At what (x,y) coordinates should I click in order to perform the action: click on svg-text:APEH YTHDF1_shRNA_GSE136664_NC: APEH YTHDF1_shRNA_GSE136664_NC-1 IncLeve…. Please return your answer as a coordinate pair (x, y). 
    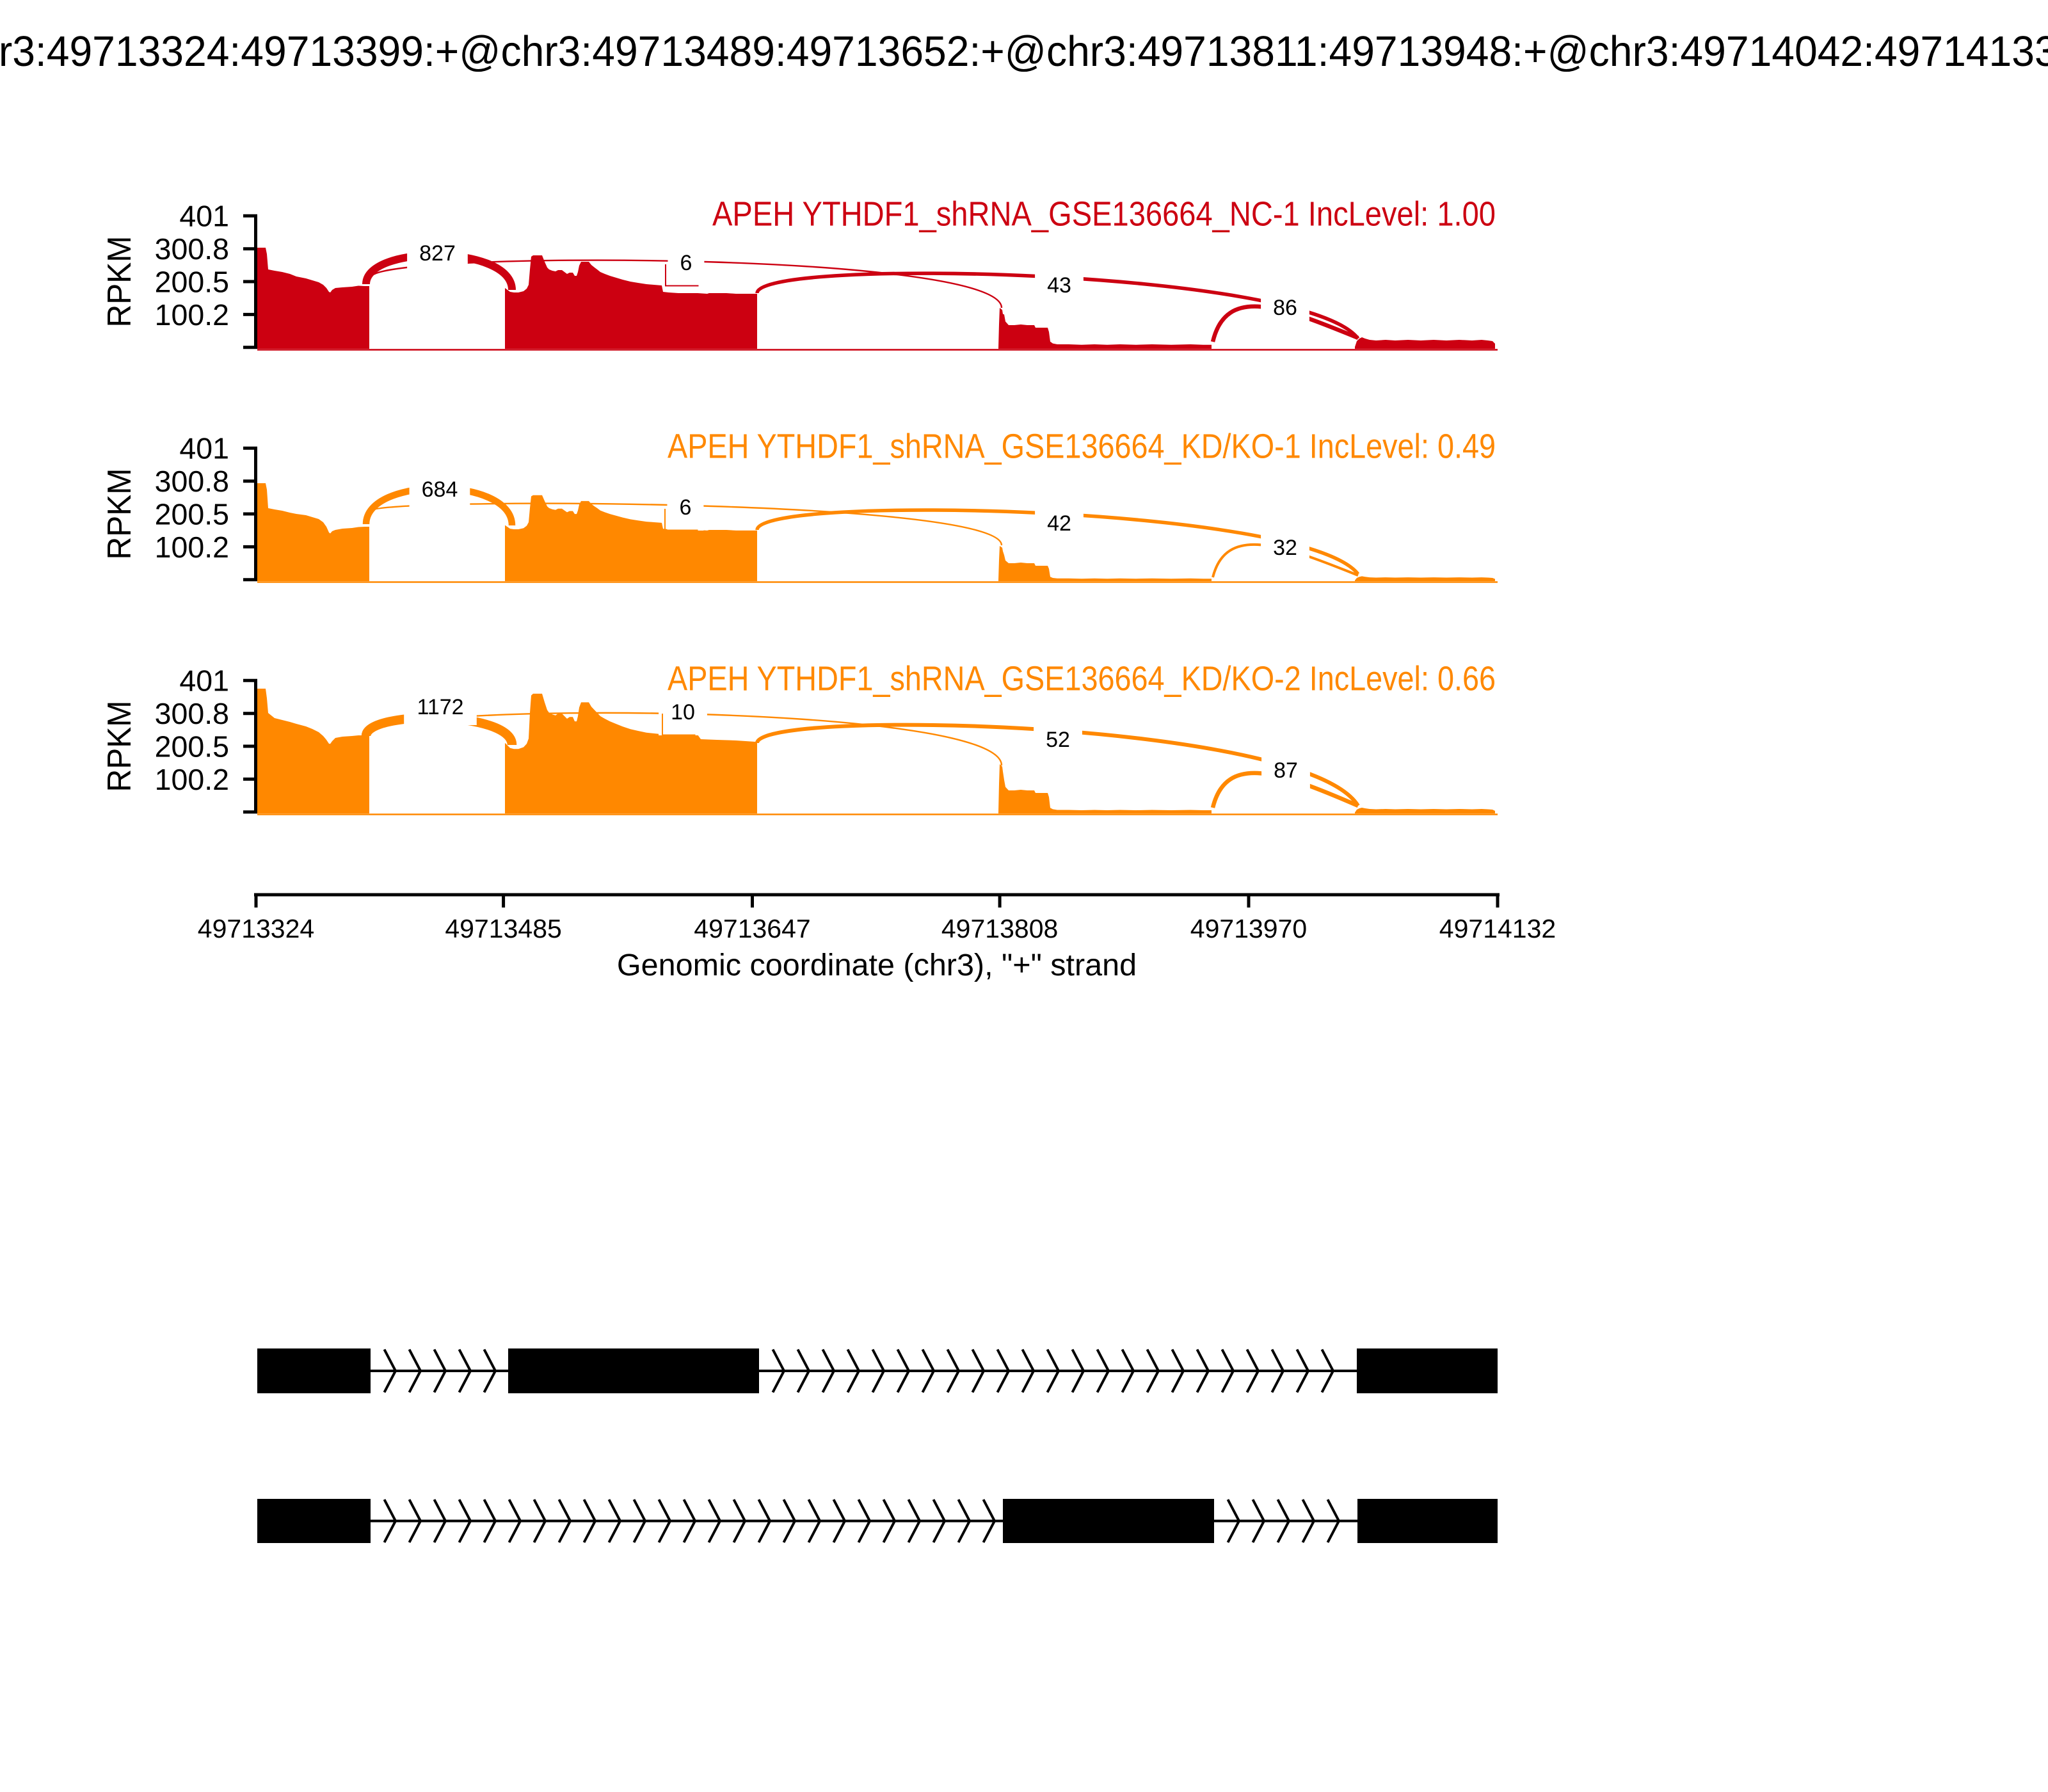
    Looking at the image, I should click on (1104, 215).